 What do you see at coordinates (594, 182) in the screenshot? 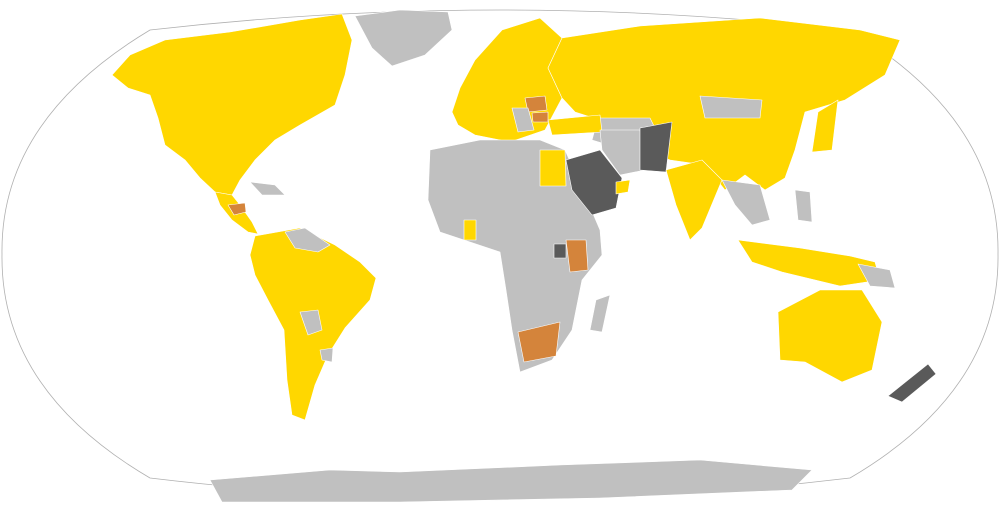
I see `region-saudi-arabia` at bounding box center [594, 182].